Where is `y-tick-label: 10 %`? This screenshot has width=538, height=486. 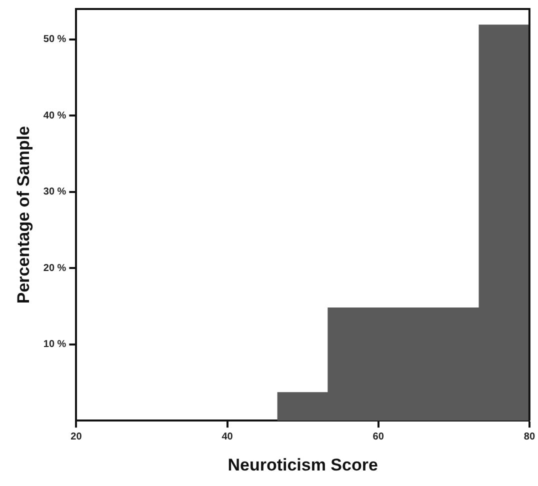
y-tick-label: 10 % is located at coordinates (54, 344).